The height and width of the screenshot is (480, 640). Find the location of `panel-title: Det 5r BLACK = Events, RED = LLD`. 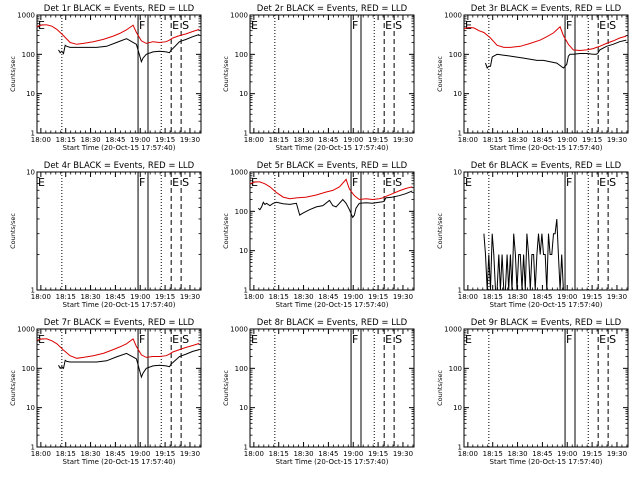

panel-title: Det 5r BLACK = Events, RED = LLD is located at coordinates (332, 166).